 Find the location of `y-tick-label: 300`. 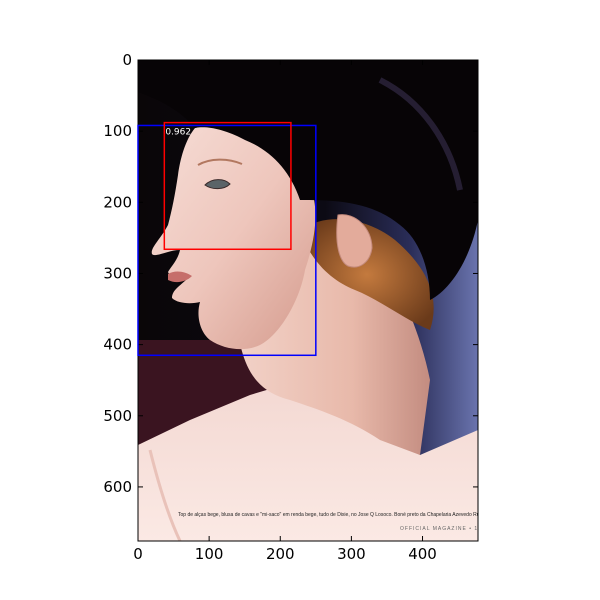

y-tick-label: 300 is located at coordinates (117, 273).